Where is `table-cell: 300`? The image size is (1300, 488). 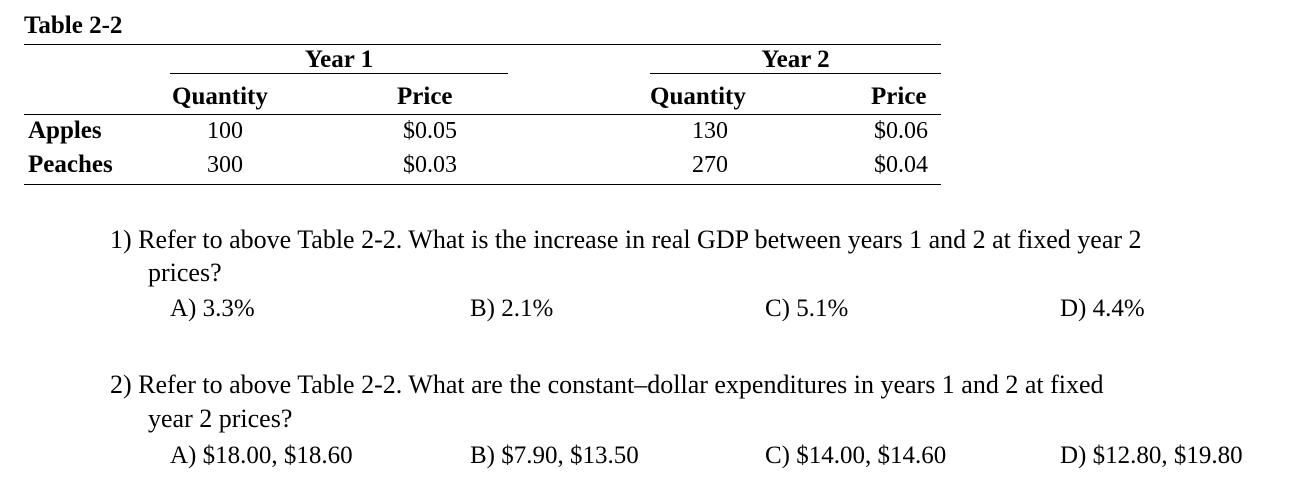 table-cell: 300 is located at coordinates (225, 165).